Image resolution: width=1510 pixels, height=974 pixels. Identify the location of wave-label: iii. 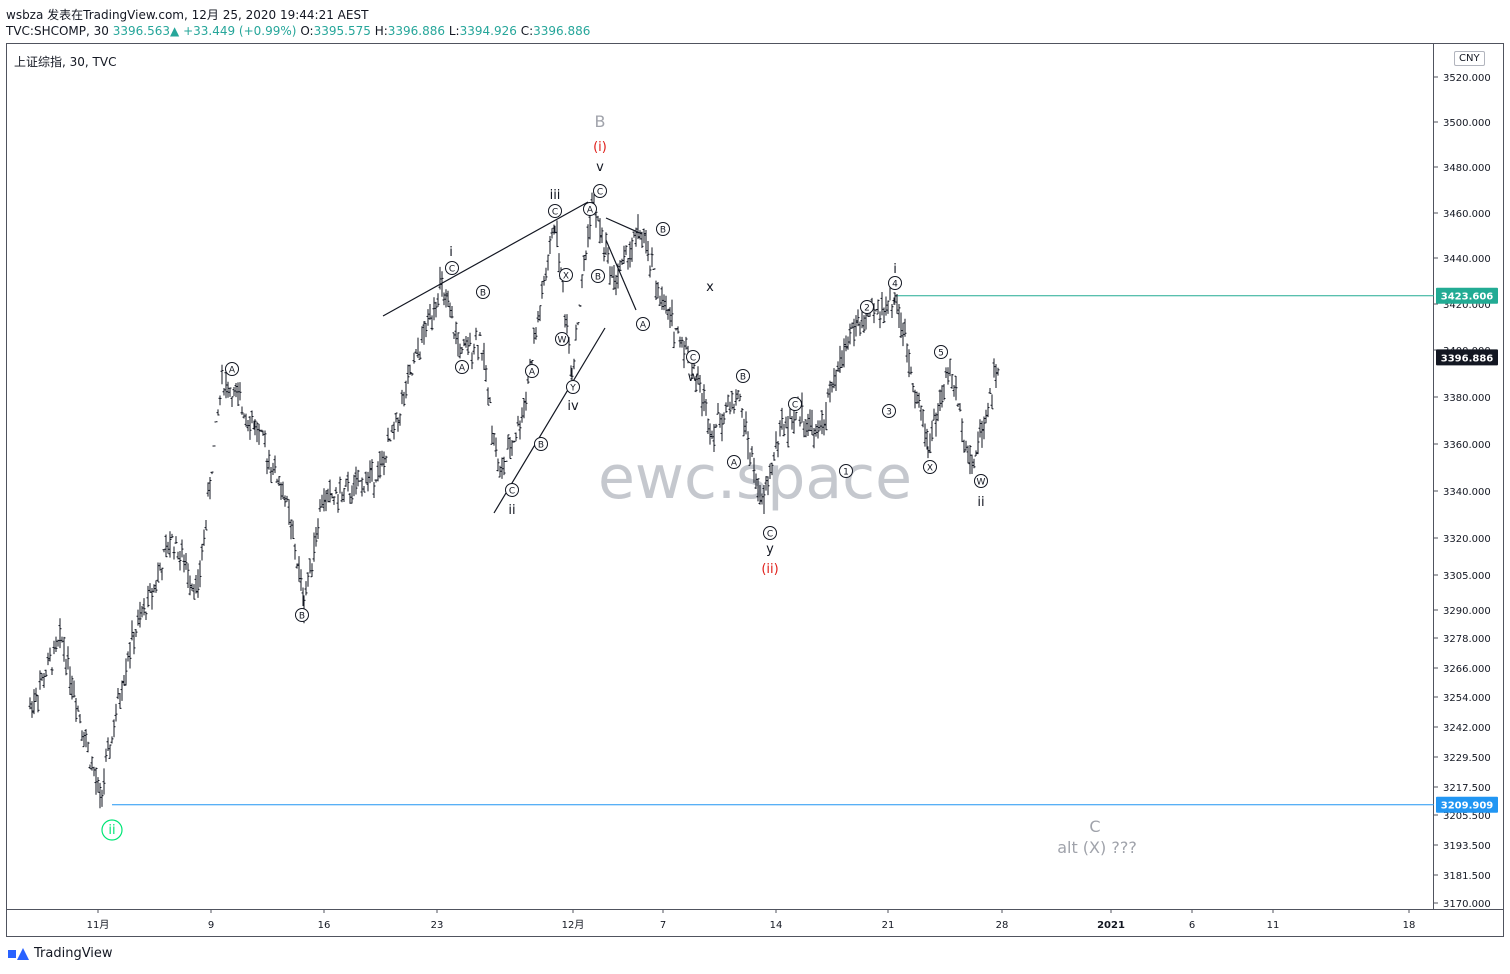
(555, 195).